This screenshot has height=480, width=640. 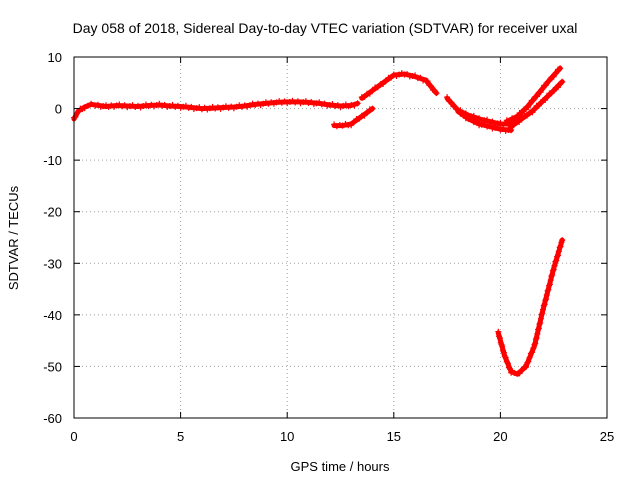 I want to click on x-tick-label: 10, so click(x=287, y=436).